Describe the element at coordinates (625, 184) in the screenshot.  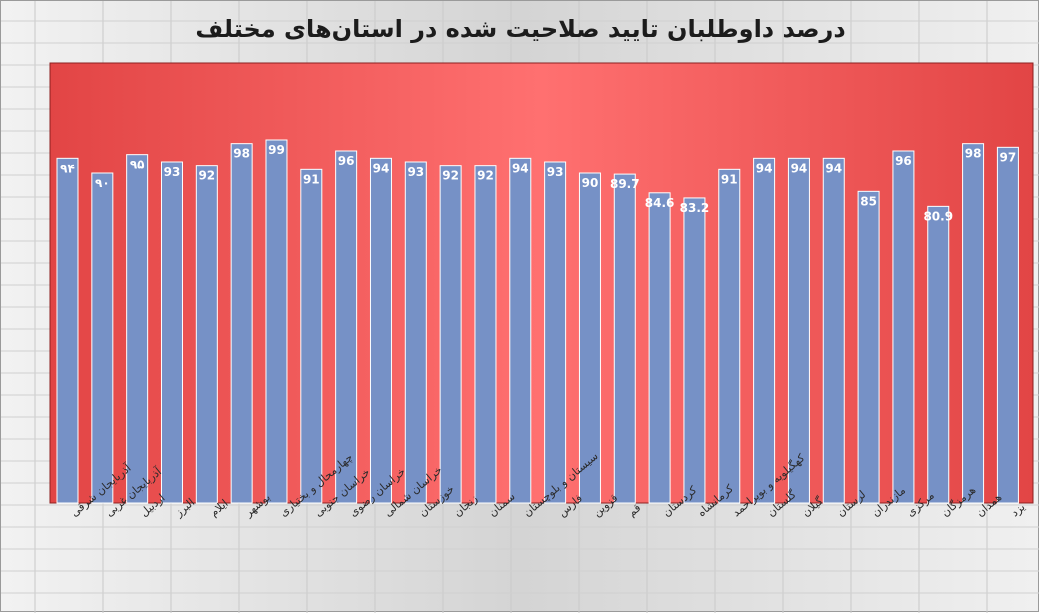
I see `data-label: 89.7` at that location.